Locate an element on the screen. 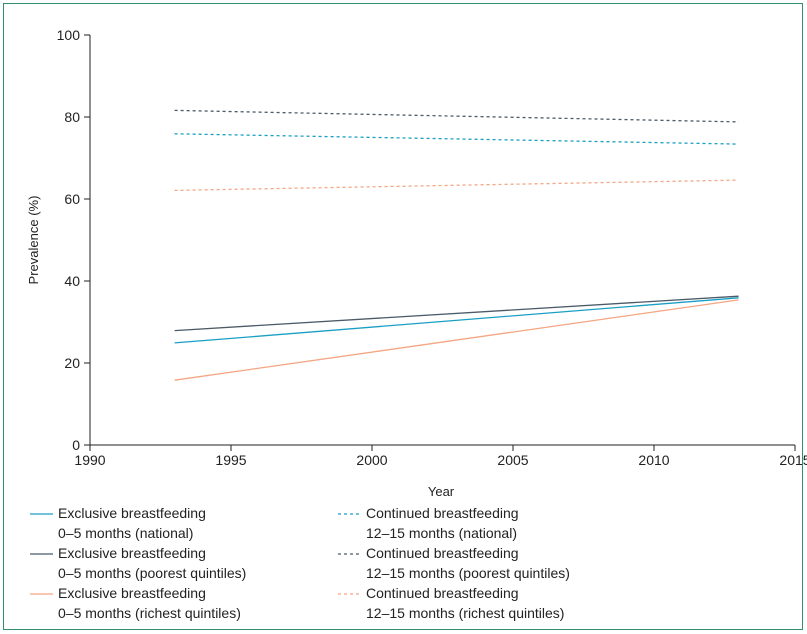 This screenshot has width=807, height=634. legend-label-1-line2: 0–5 months (national) is located at coordinates (125, 533).